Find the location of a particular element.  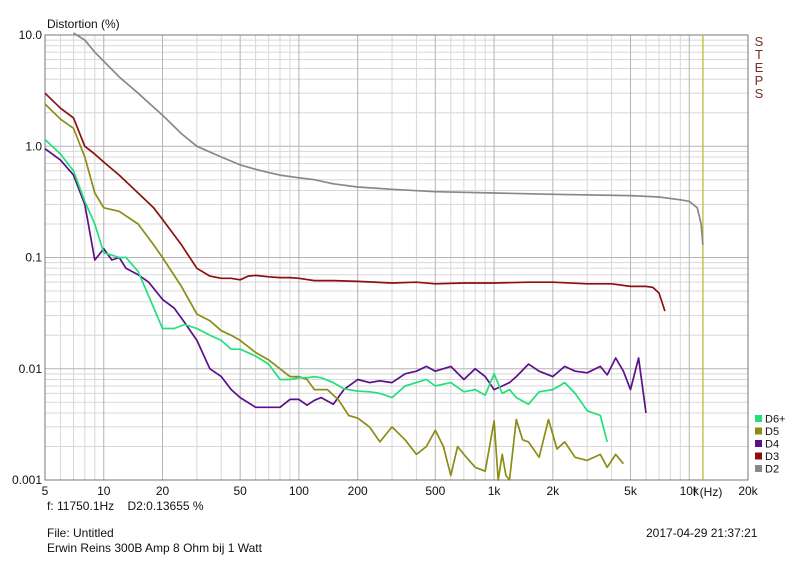

y-tick-label: 0.001 is located at coordinates (27, 480).